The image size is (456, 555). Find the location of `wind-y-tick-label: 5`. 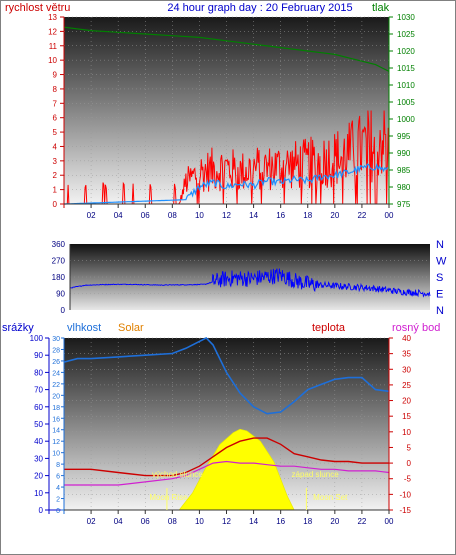

wind-y-tick-label: 5 is located at coordinates (55, 132).